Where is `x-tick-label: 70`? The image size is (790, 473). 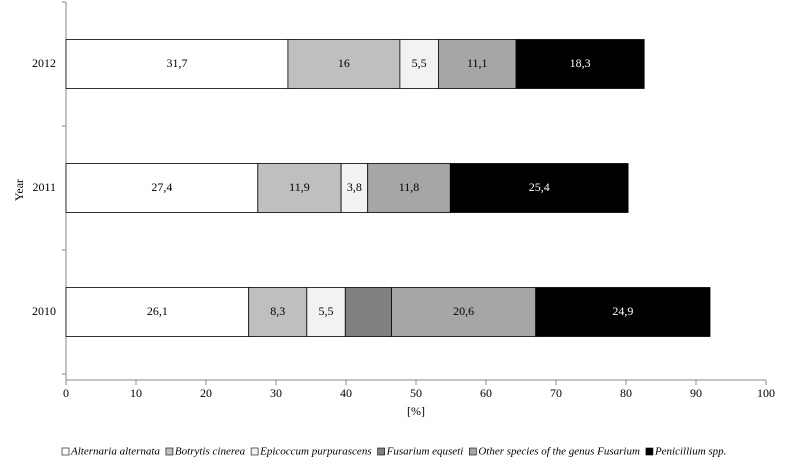
x-tick-label: 70 is located at coordinates (556, 393).